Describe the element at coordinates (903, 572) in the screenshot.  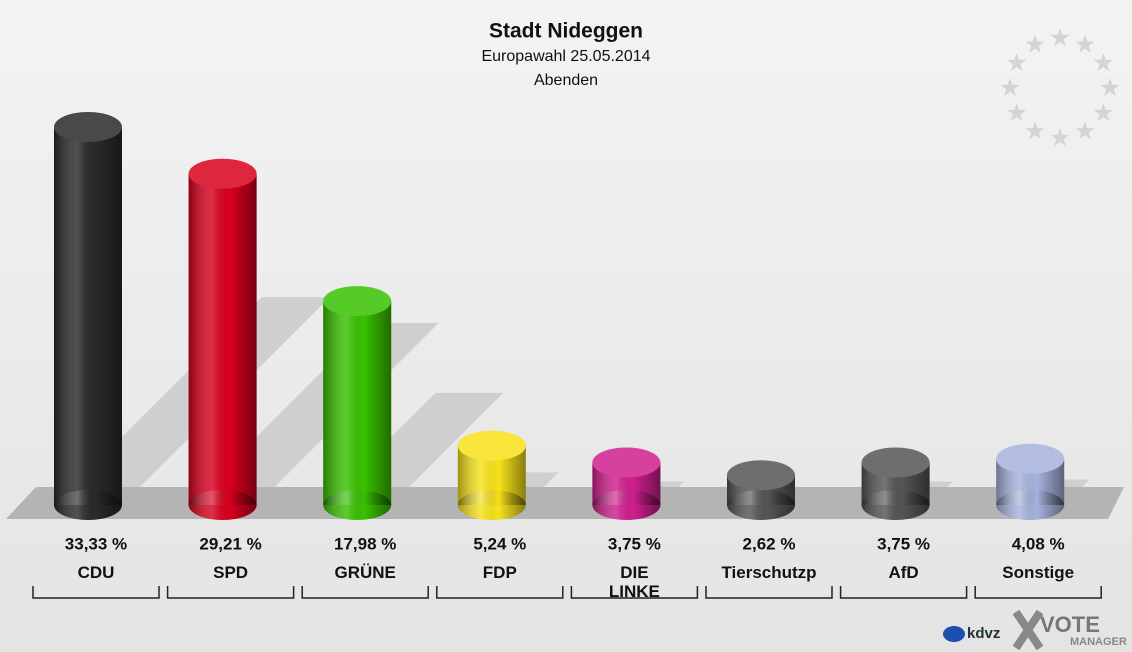
I see `category-label: AfD` at that location.